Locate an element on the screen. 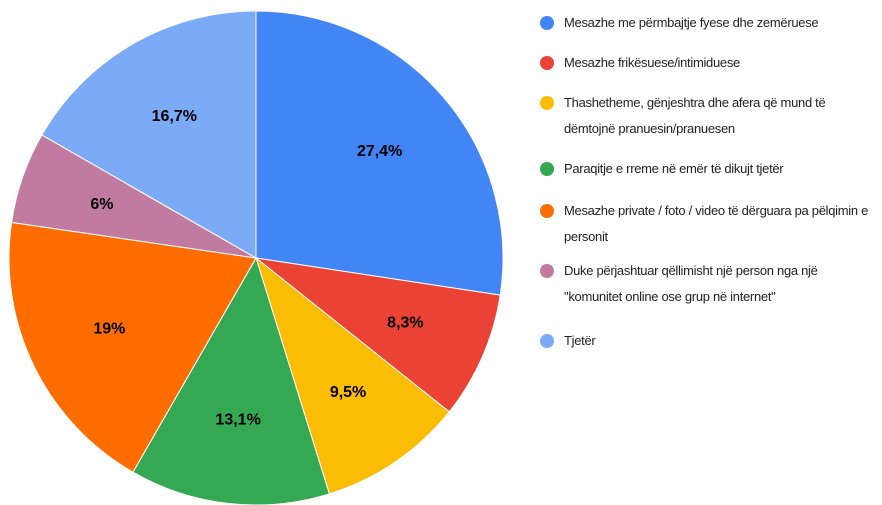 This screenshot has height=505, width=882. data-label: 8,3% is located at coordinates (405, 322).